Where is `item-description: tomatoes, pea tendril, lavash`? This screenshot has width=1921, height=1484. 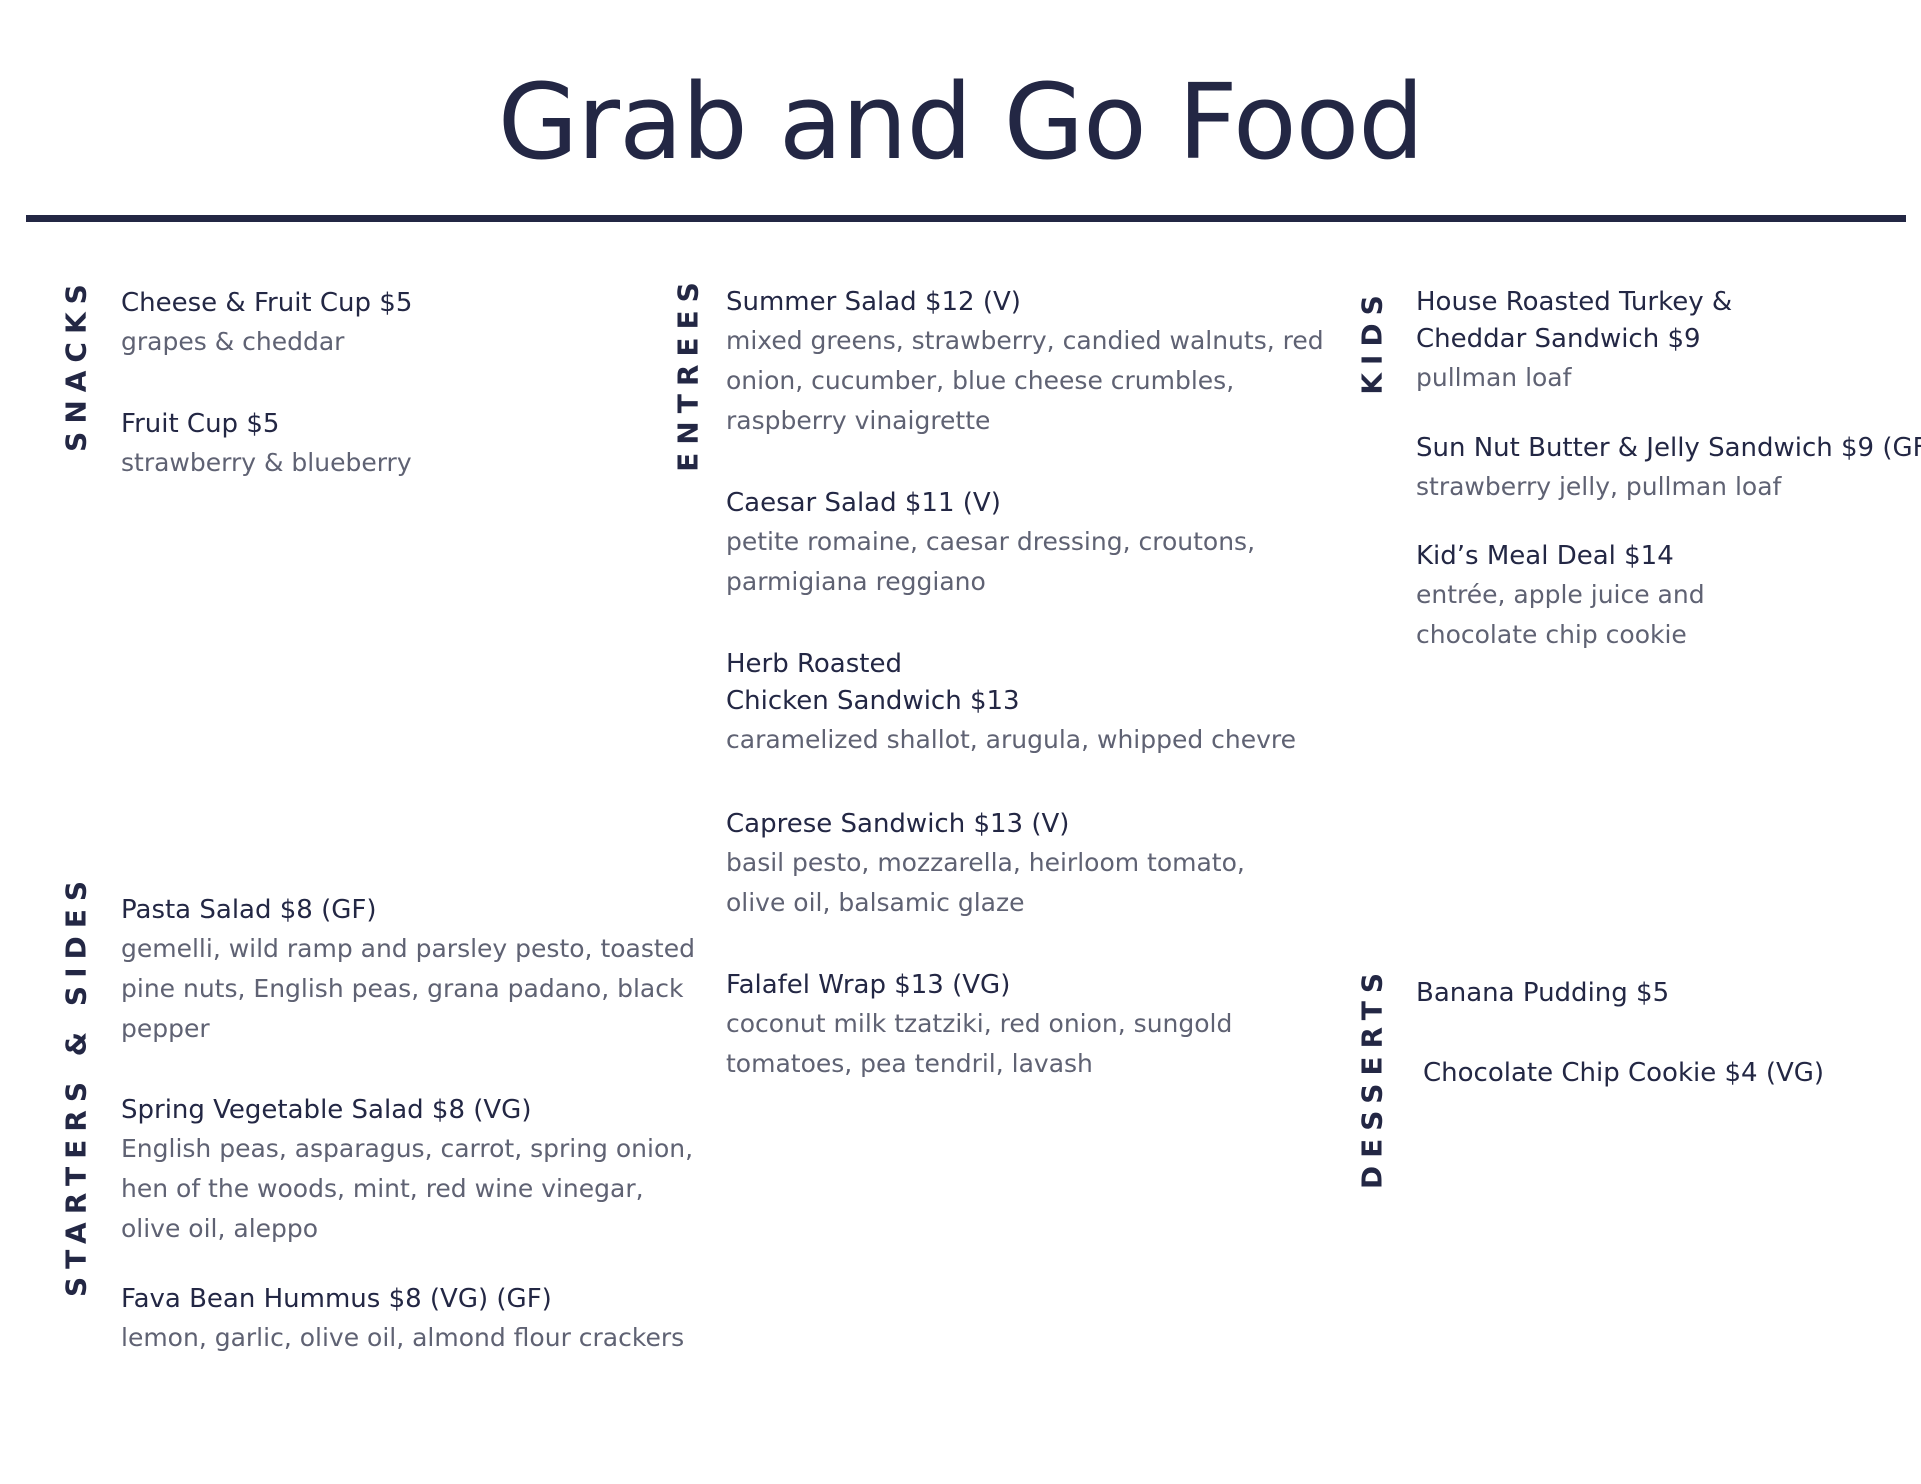
item-description: tomatoes, pea tendril, lavash is located at coordinates (909, 1063).